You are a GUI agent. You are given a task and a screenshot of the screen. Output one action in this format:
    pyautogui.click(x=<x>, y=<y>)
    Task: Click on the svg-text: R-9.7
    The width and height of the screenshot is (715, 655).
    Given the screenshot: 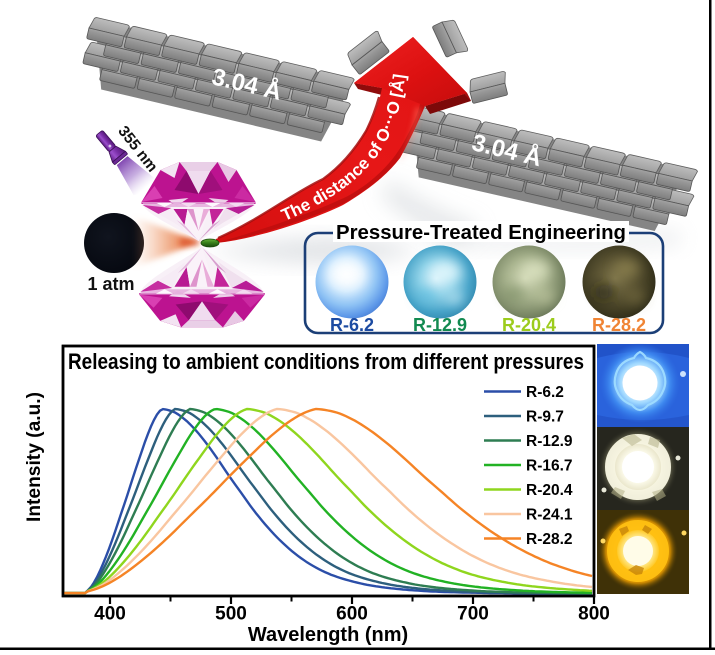 What is the action you would take?
    pyautogui.click(x=545, y=417)
    